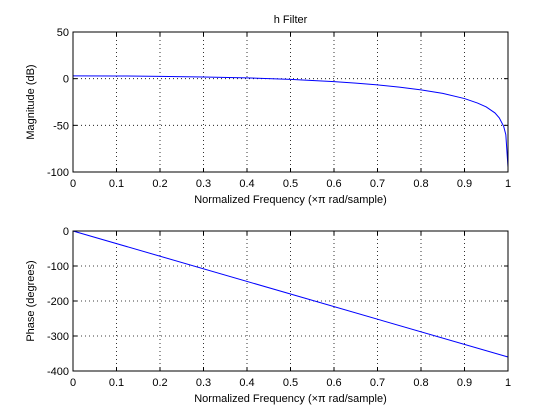  Describe the element at coordinates (291, 20) in the screenshot. I see `magnitude-plot-title: h Filter` at that location.